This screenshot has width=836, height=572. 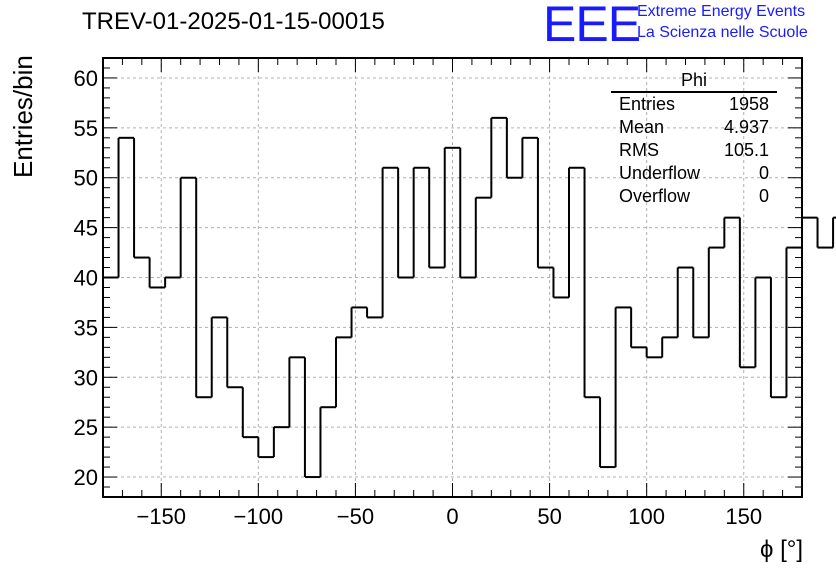 What do you see at coordinates (86, 377) in the screenshot?
I see `y-tick-label: 30` at bounding box center [86, 377].